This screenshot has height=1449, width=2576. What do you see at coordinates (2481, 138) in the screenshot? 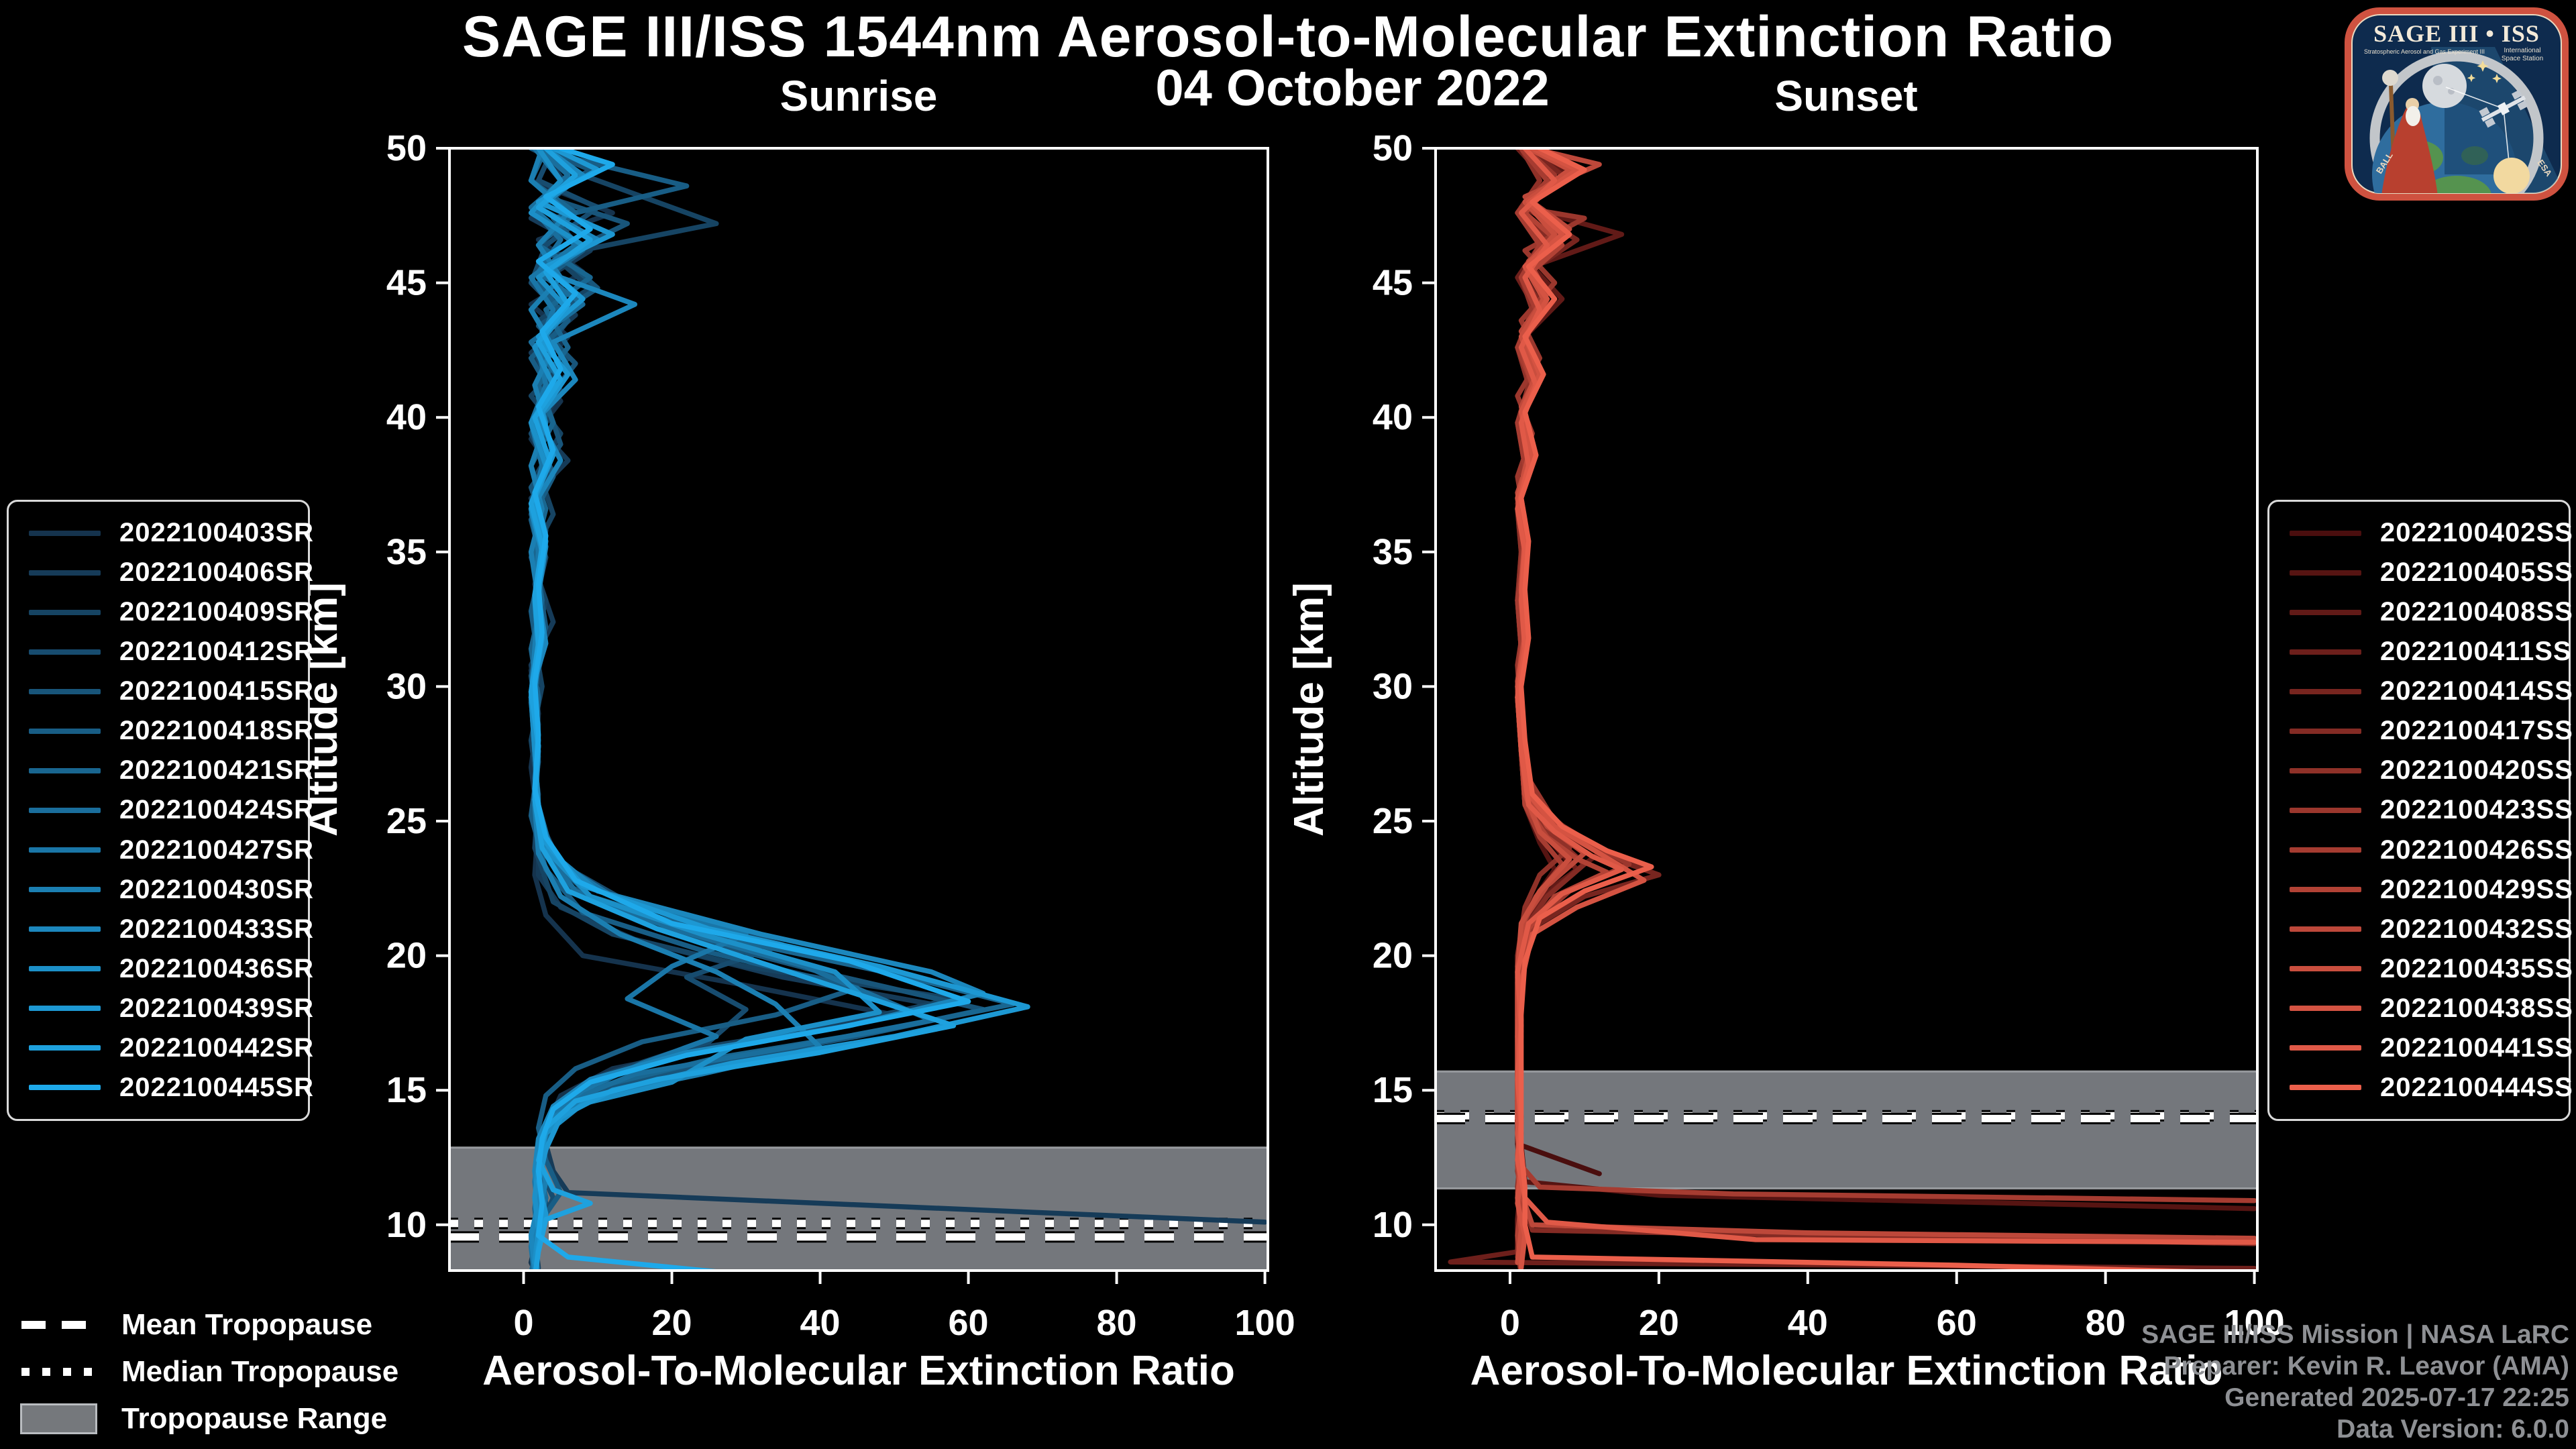
I see `earth-shadow` at bounding box center [2481, 138].